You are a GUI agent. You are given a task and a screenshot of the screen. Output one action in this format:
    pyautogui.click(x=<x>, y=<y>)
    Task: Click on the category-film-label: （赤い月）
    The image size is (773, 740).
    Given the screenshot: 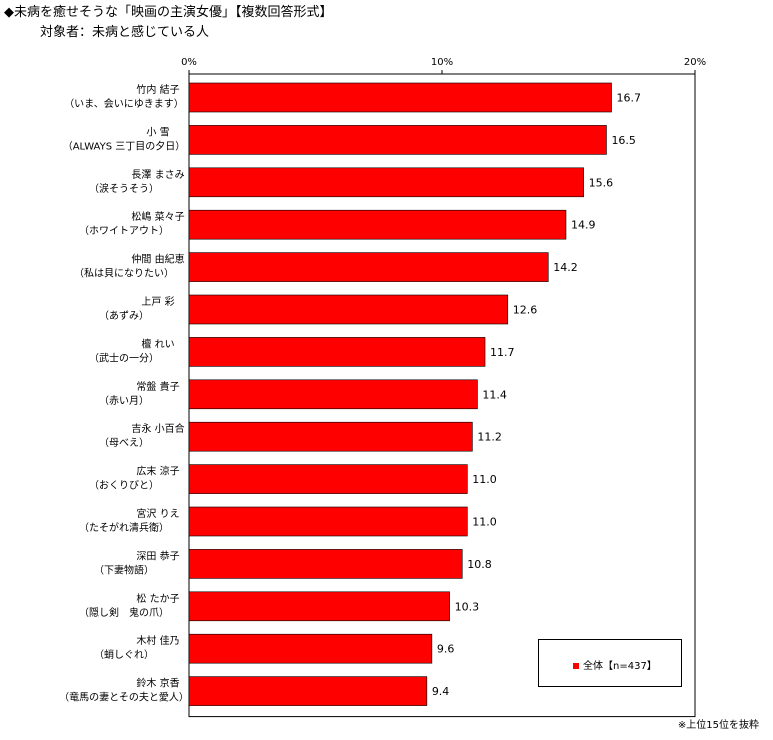 What is the action you would take?
    pyautogui.click(x=124, y=401)
    